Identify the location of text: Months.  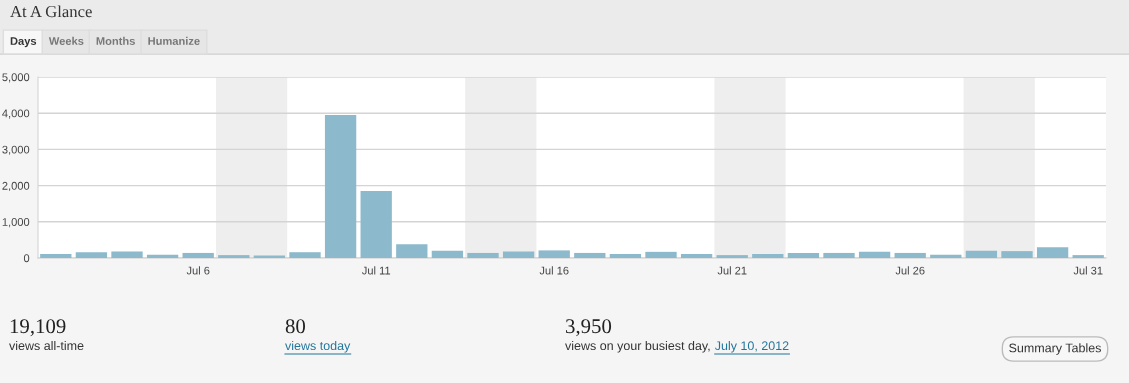
(115, 40).